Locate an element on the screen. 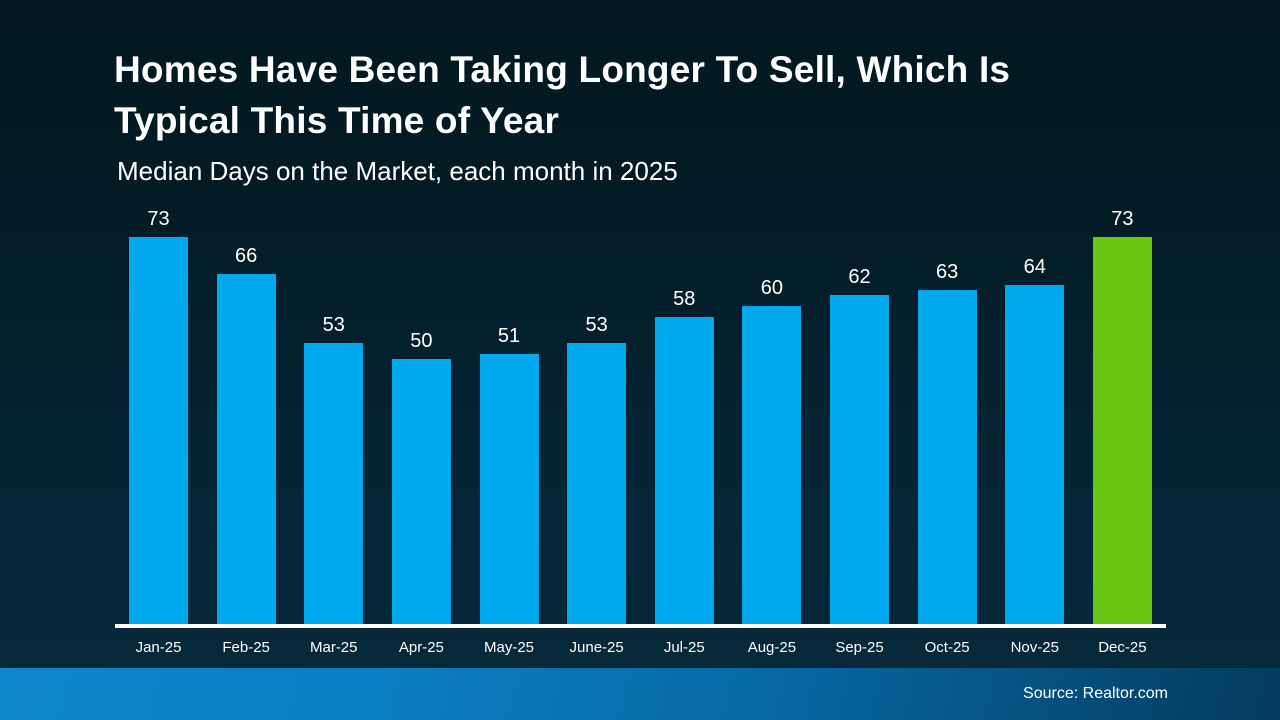 The image size is (1280, 720). bar-value-label: 66 is located at coordinates (246, 256).